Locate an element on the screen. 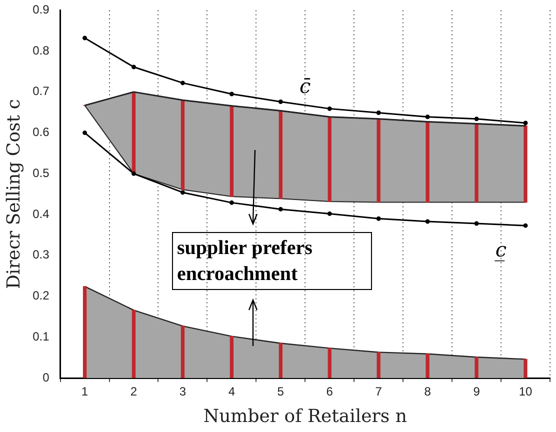 This screenshot has width=556, height=432. x-tick-label: 4 is located at coordinates (232, 391).